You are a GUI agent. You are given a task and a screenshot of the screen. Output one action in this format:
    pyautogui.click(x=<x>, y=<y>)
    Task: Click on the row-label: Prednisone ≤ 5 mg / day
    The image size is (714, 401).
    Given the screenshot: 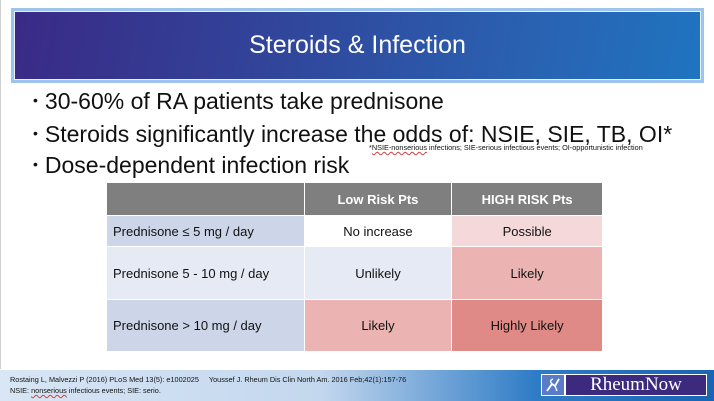 What is the action you would take?
    pyautogui.click(x=205, y=231)
    